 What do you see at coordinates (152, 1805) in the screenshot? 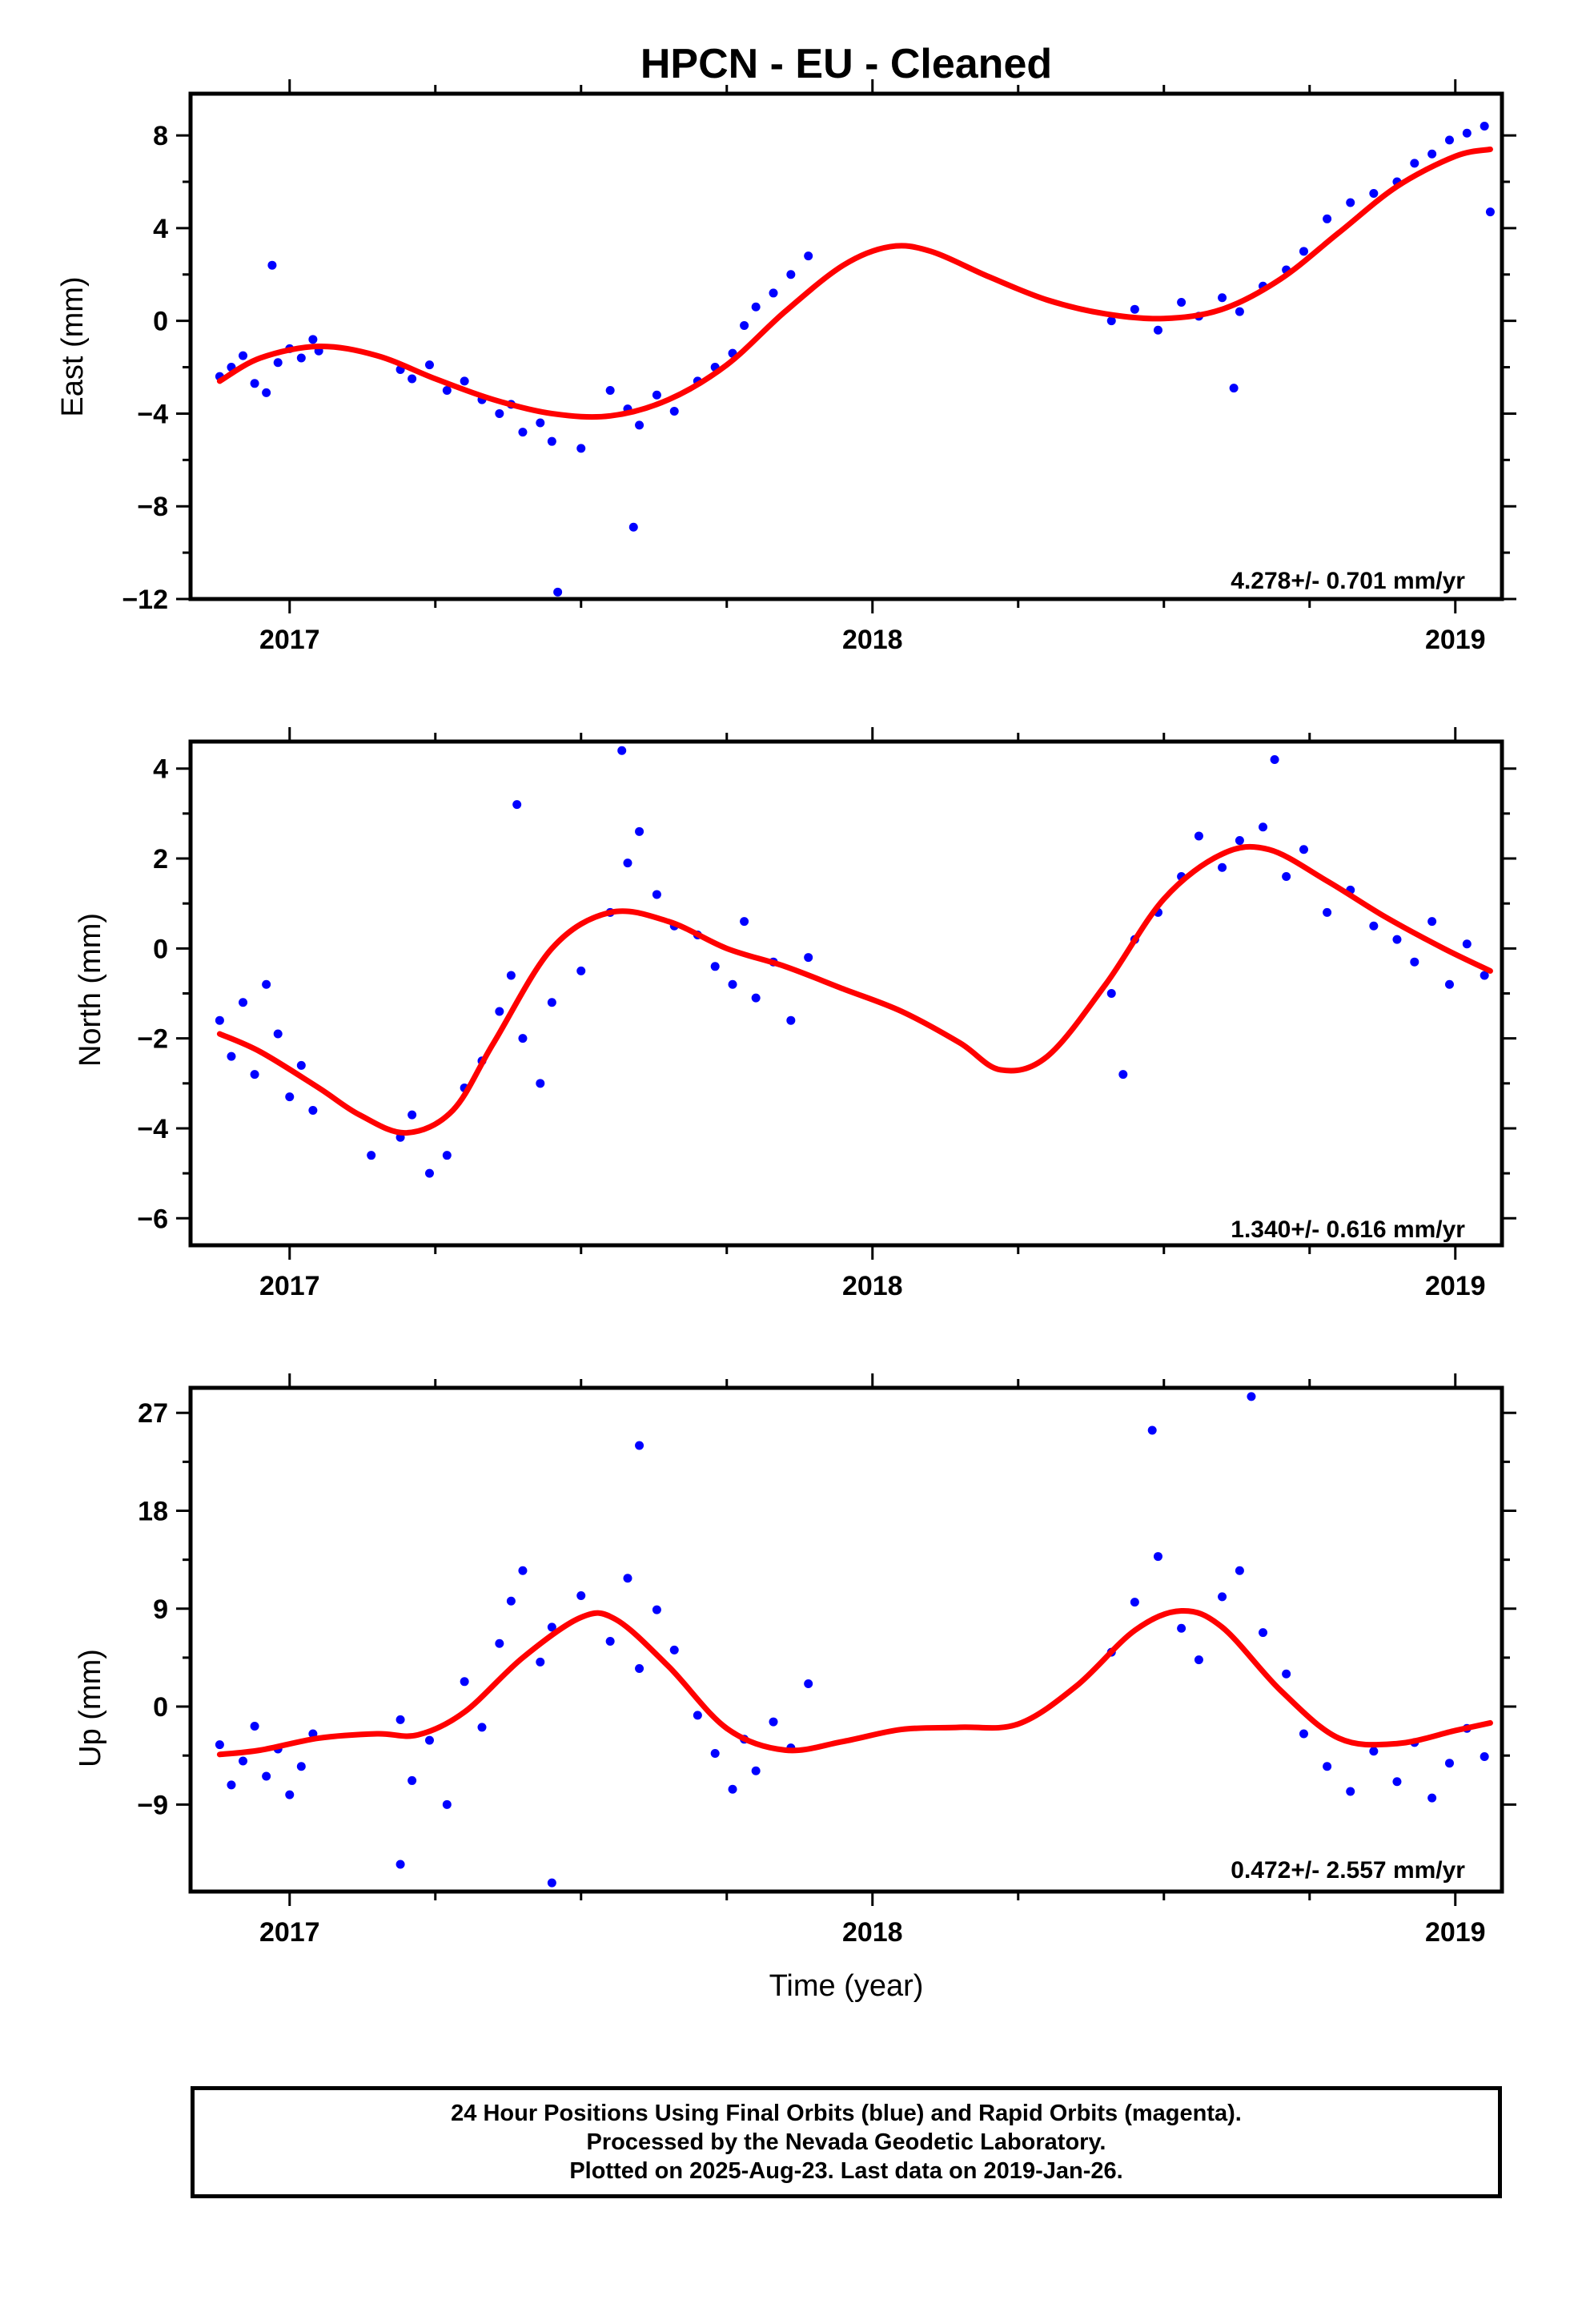
I see `y-tick-label-up: −9` at bounding box center [152, 1805].